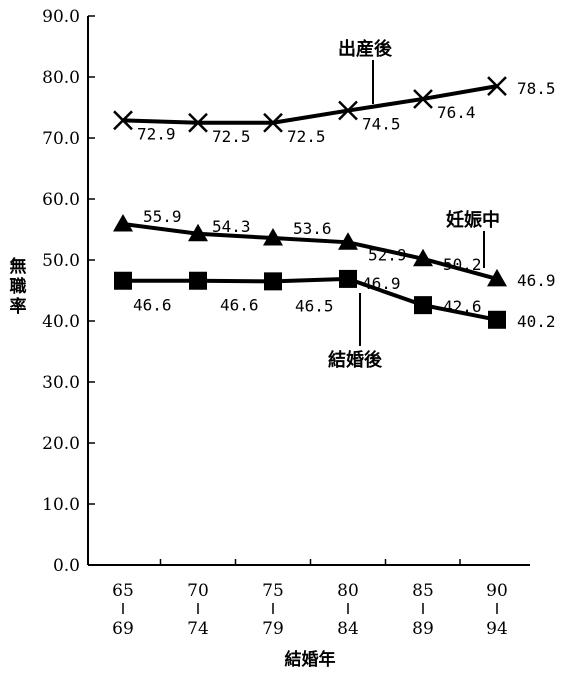 Image resolution: width=562 pixels, height=674 pixels. Describe the element at coordinates (231, 226) in the screenshot. I see `data-label: 54.3` at that location.